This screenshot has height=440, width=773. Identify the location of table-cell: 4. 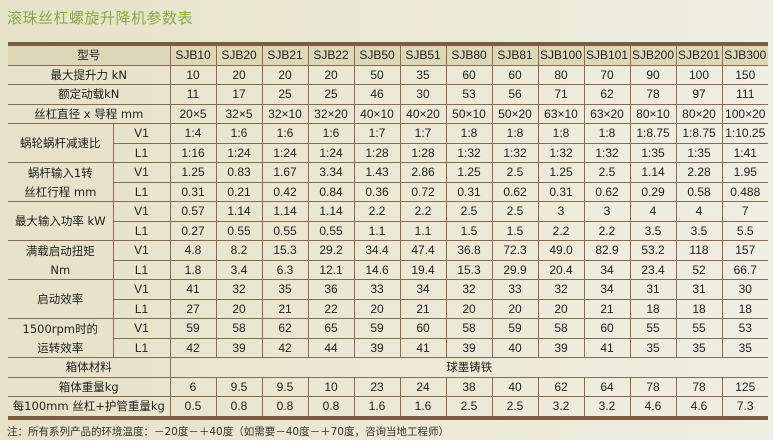
(653, 211).